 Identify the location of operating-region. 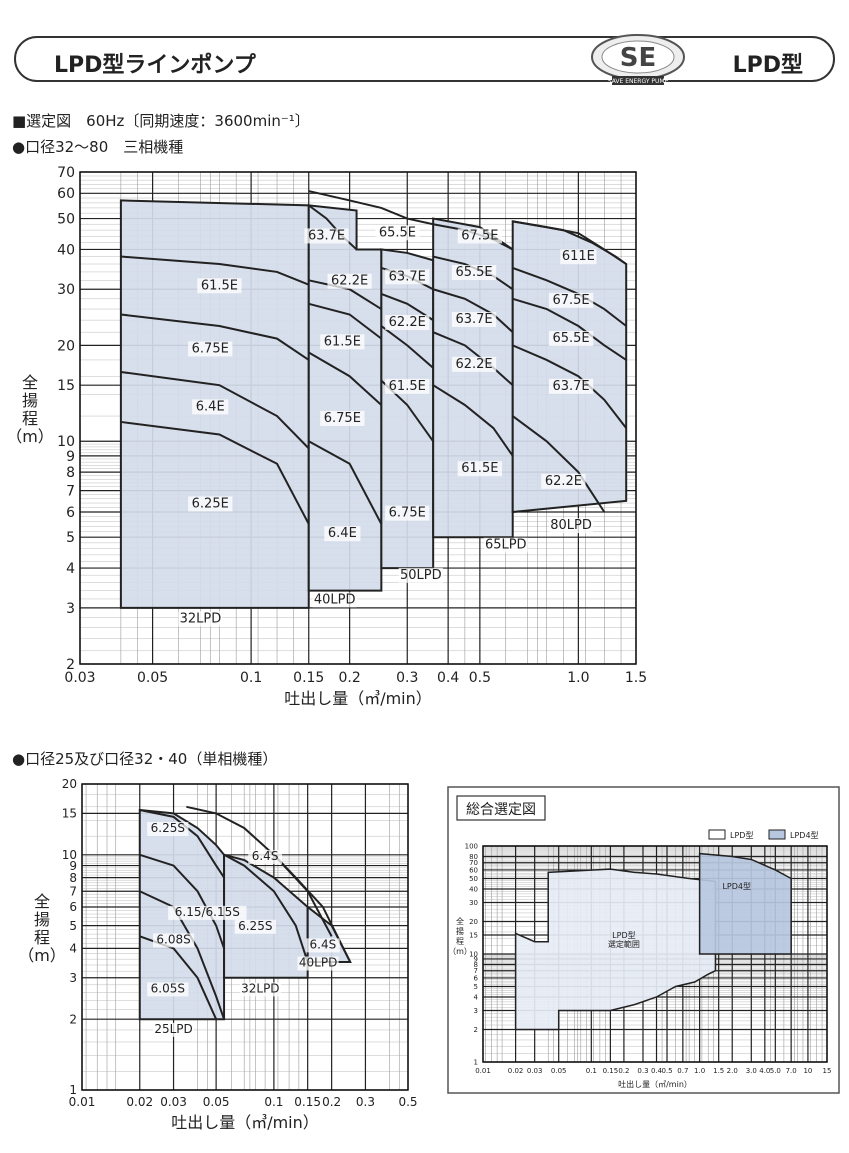
(745, 903).